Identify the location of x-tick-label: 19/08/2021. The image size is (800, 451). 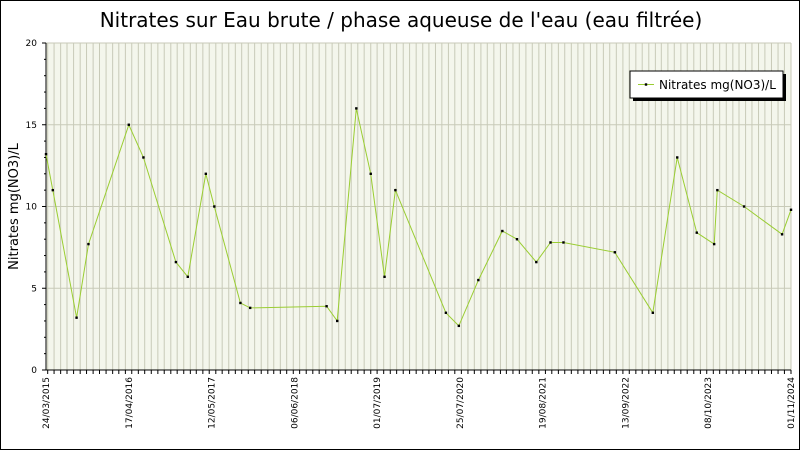
(544, 403).